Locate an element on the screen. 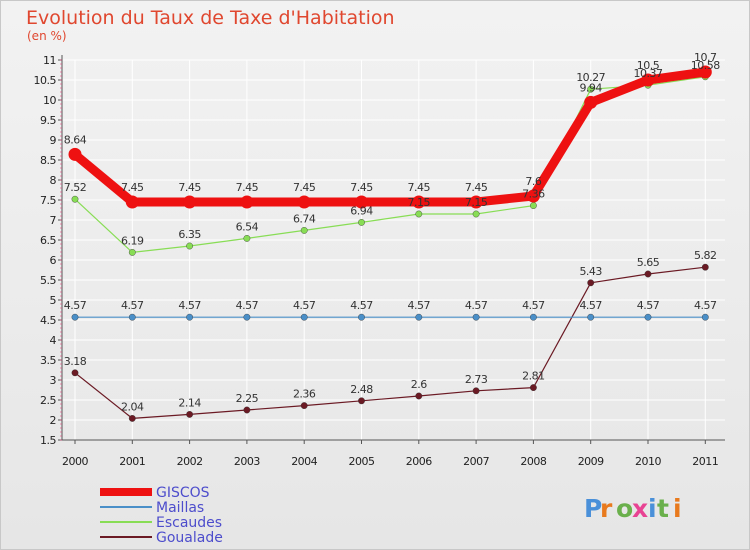  chart-title: Evolution du Taux de Taxe d'Habitation is located at coordinates (210, 18).